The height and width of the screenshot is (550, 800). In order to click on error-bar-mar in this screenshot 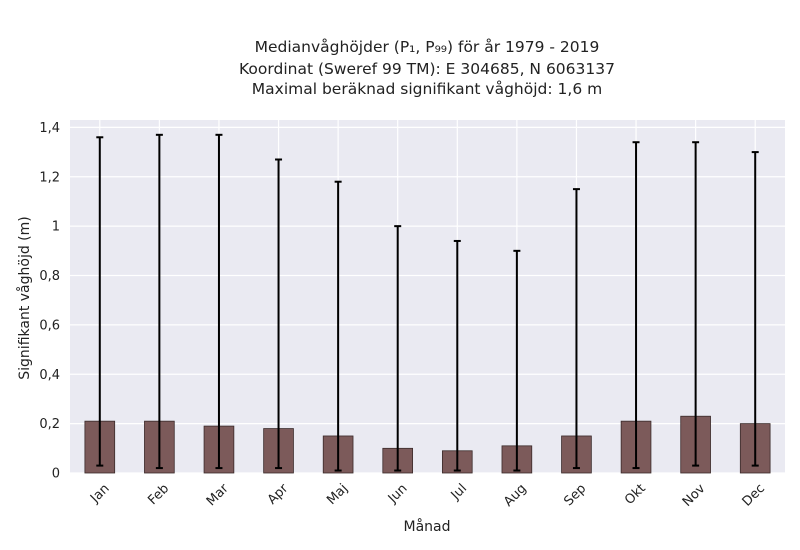, I will do `click(219, 301)`.